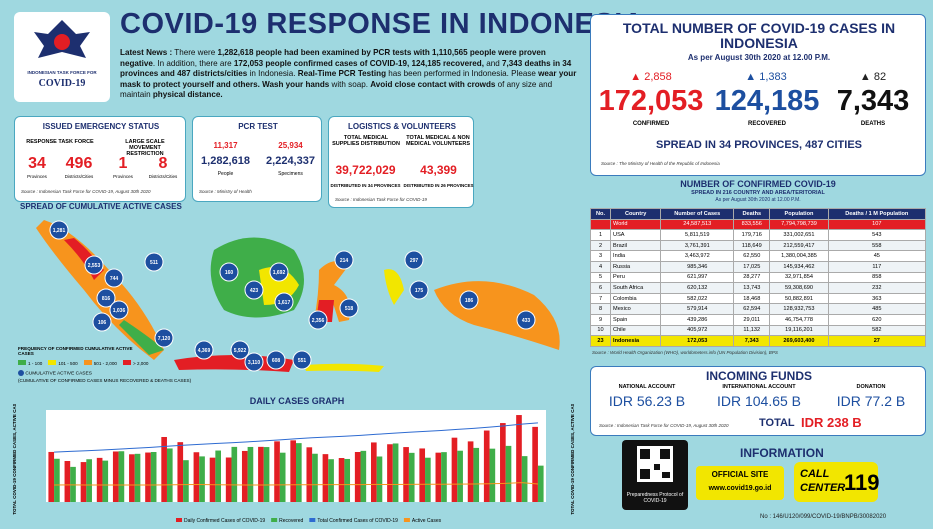 The height and width of the screenshot is (529, 933). I want to click on cell: 833,556, so click(752, 224).